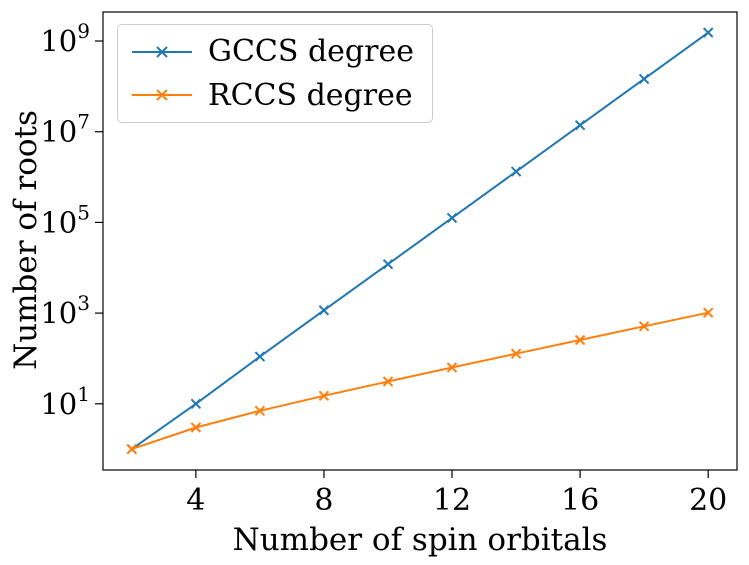  Describe the element at coordinates (65, 310) in the screenshot. I see `y-tick-label: 10³` at that location.